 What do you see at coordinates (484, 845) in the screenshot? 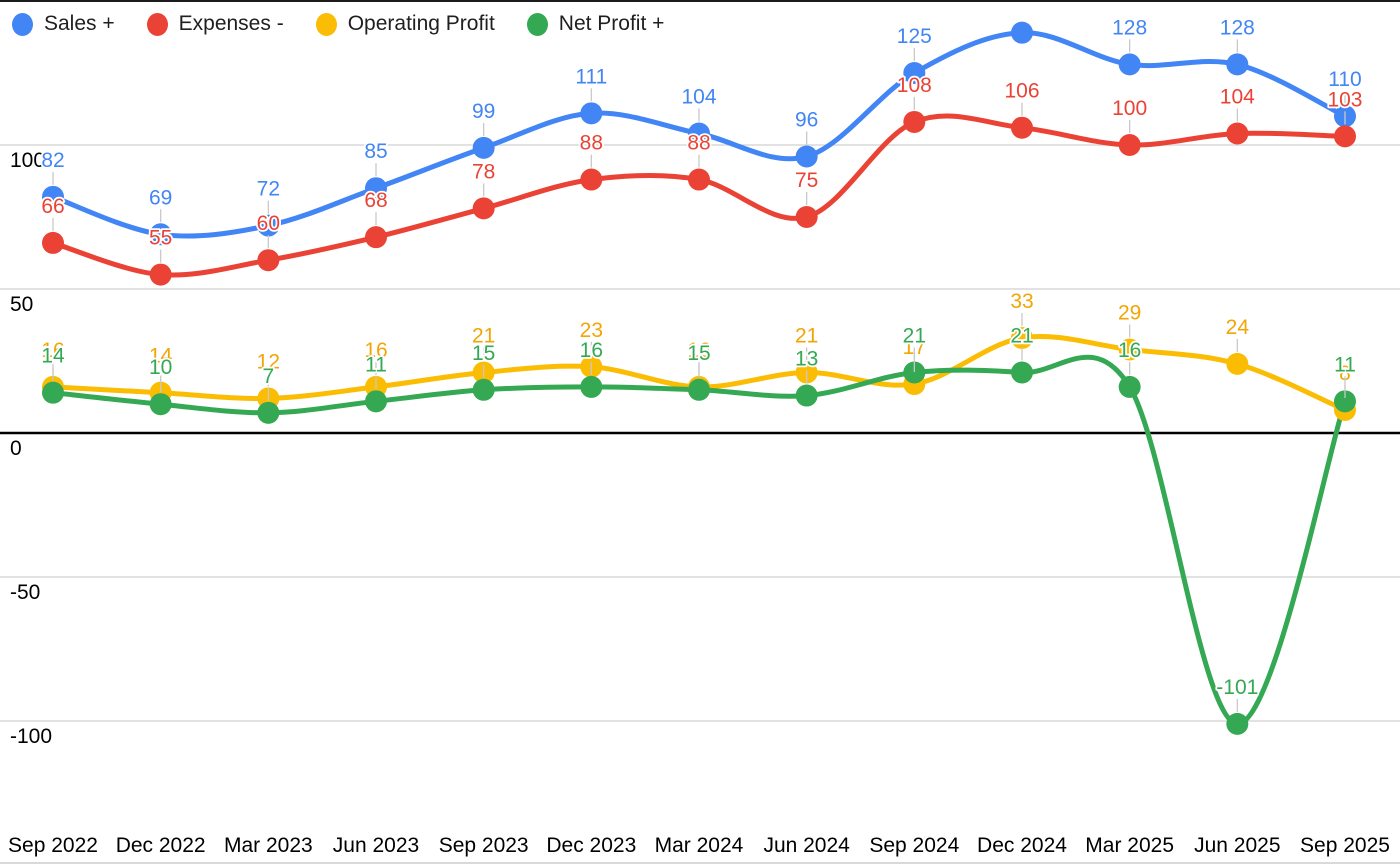
I see `x-tick-label: Sep 2023` at bounding box center [484, 845].